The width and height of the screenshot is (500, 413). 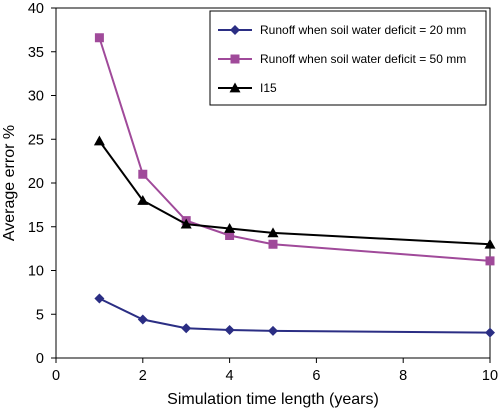 I want to click on y-tick-label: 0, so click(x=40, y=359).